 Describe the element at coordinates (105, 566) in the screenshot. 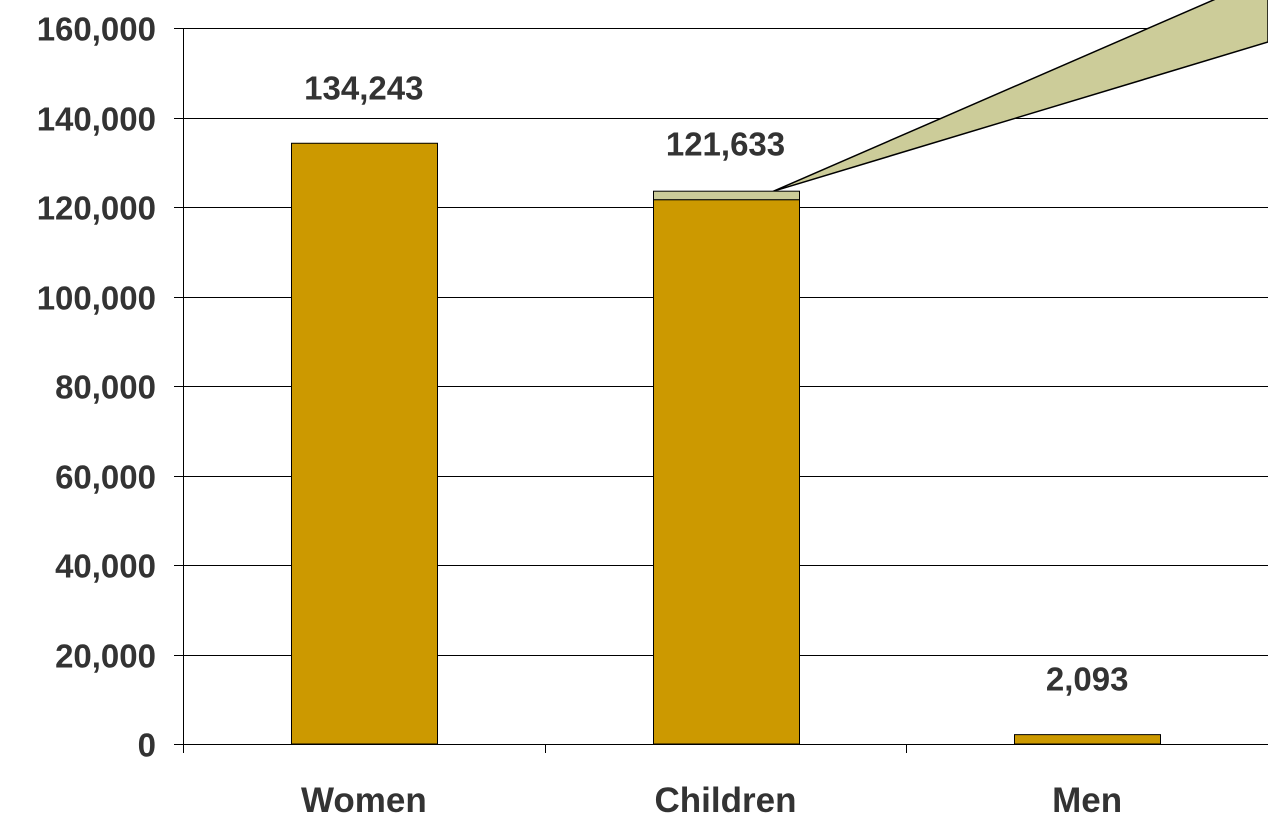

I see `y-tick-label: 40,000` at that location.